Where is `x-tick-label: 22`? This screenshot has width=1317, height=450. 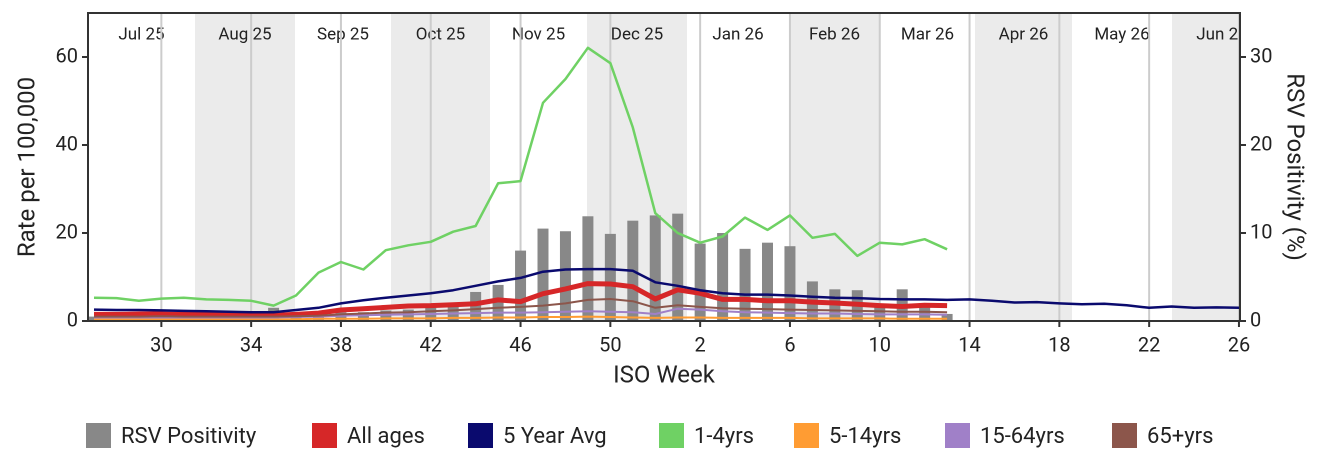
x-tick-label: 22 is located at coordinates (1149, 344).